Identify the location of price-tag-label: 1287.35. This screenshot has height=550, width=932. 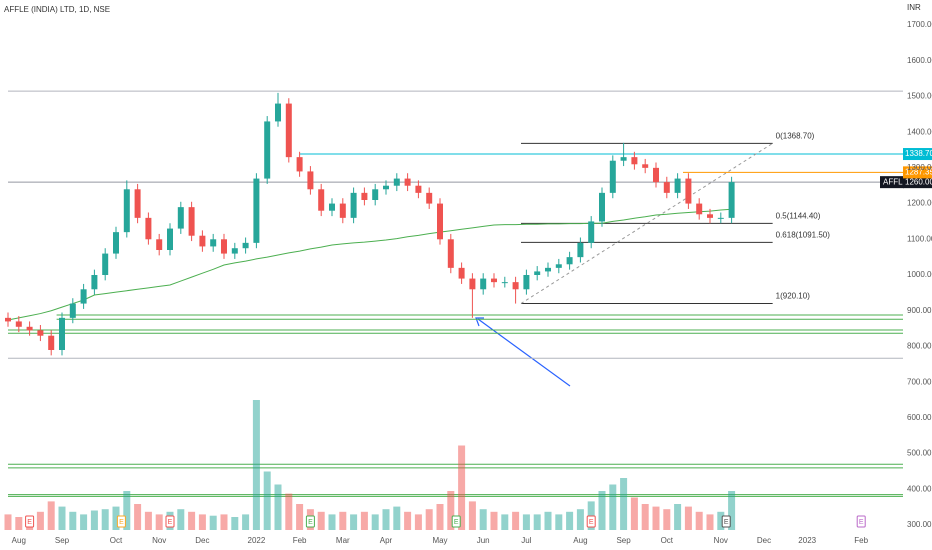
(918, 171).